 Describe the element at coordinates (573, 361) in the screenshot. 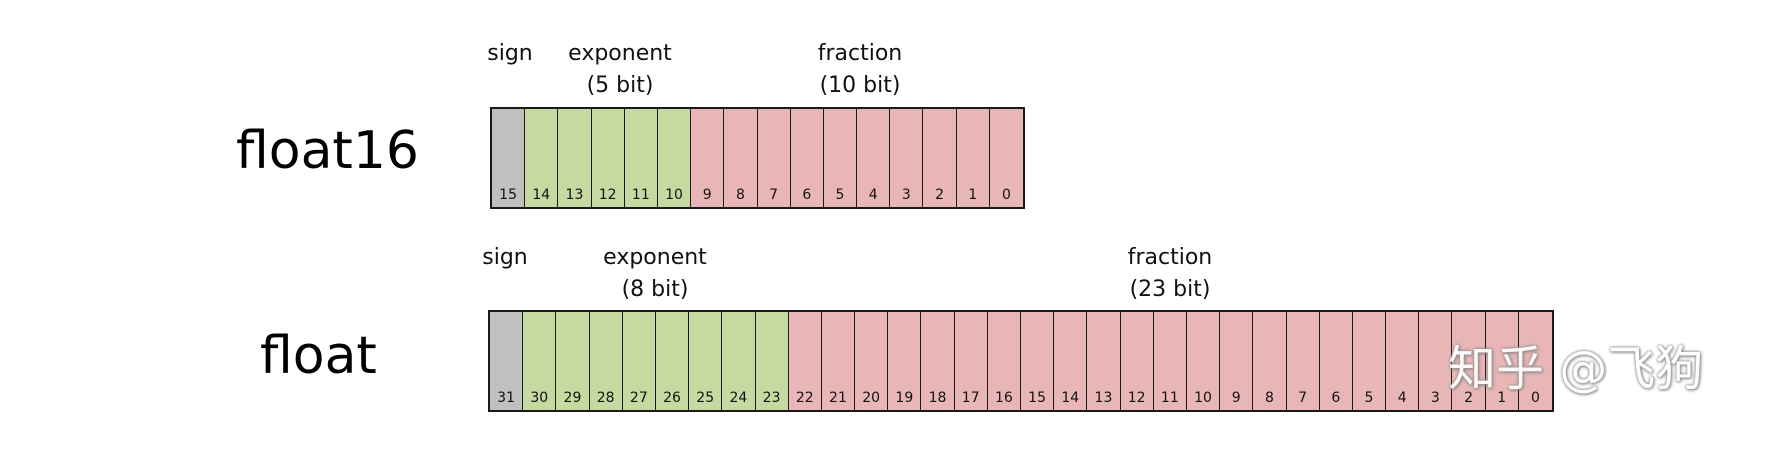

I see `bit-cell-exponent: 29` at that location.